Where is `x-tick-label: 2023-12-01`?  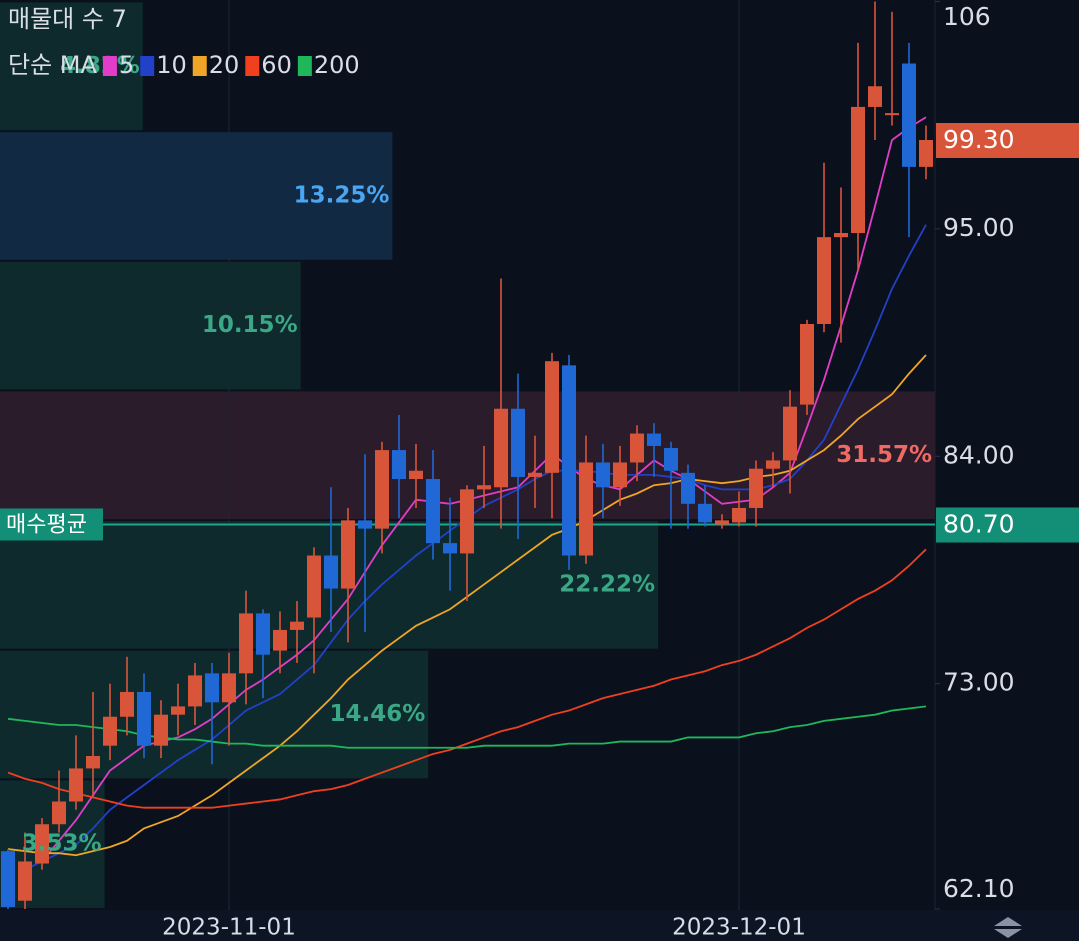 x-tick-label: 2023-12-01 is located at coordinates (739, 928).